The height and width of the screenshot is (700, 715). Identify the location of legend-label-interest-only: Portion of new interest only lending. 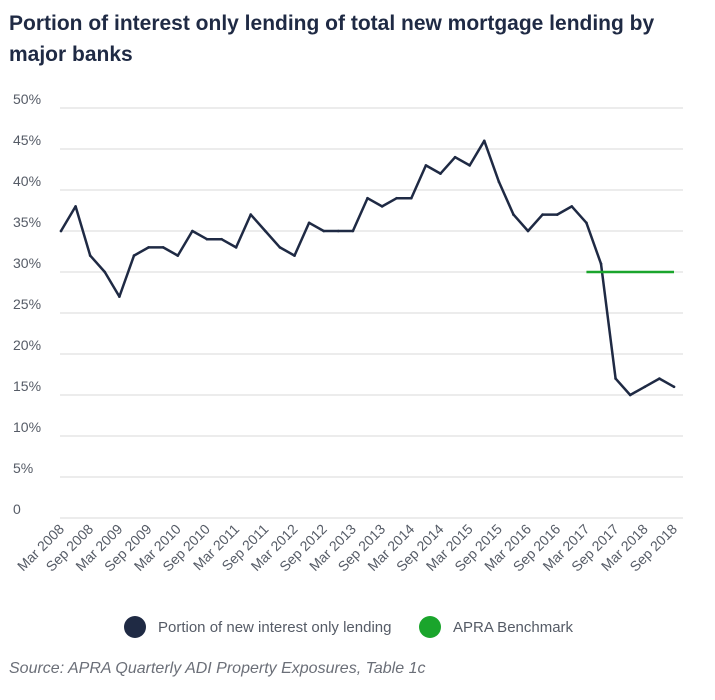
(275, 627).